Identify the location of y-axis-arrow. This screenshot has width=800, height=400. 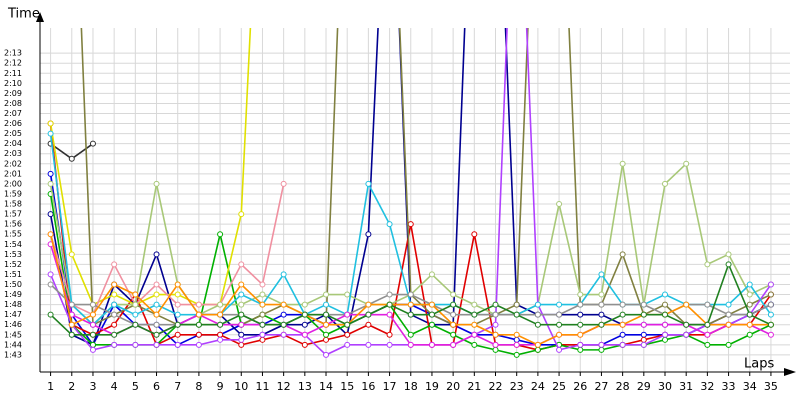
(40, 17).